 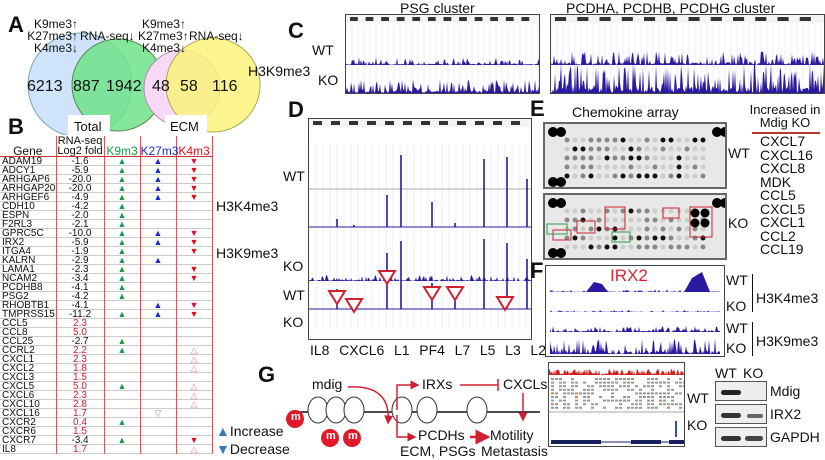 I want to click on exon, so click(x=576, y=442).